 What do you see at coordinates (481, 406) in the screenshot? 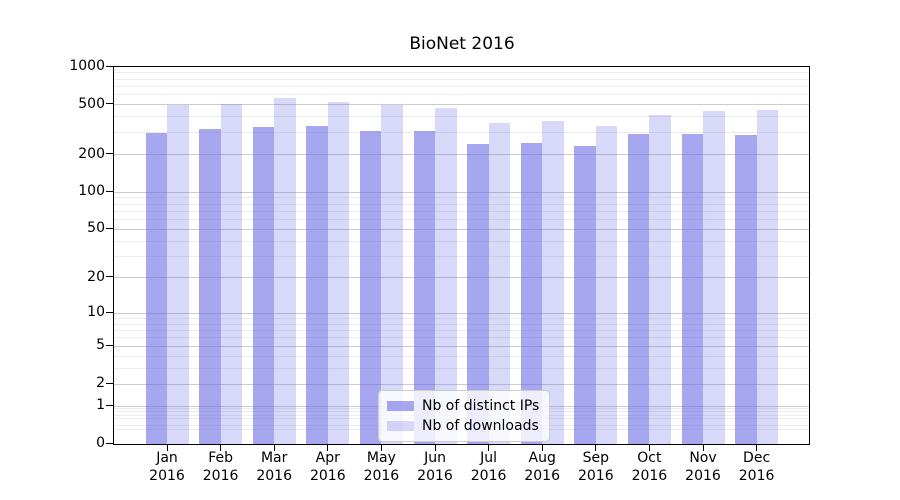
I see `legend-label-distinct-ips: Nb of distinct IPs` at bounding box center [481, 406].